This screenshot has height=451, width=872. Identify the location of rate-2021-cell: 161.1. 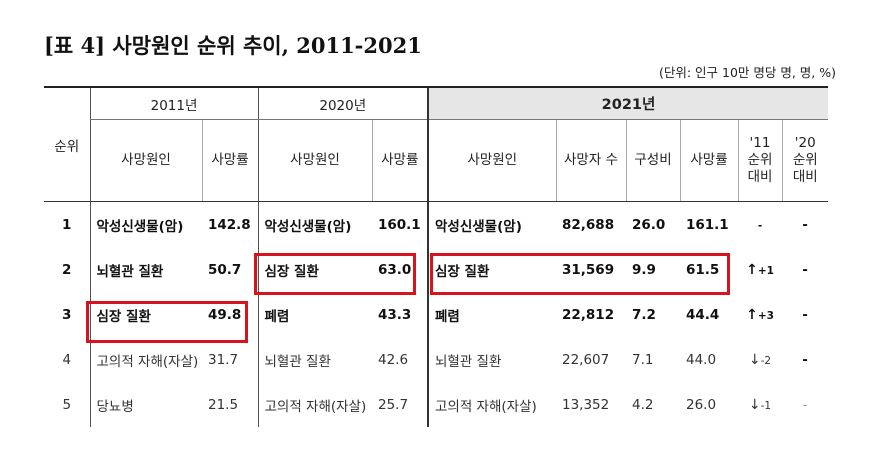
(707, 224).